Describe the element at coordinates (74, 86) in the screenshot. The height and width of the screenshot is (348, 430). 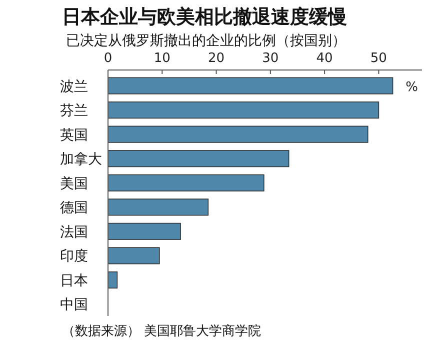
I see `y-tick-label: 波兰` at that location.